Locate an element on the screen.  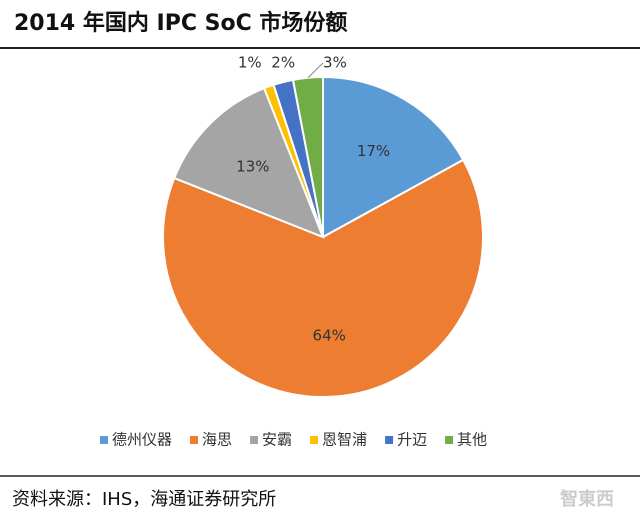
data-label: 3% is located at coordinates (335, 63).